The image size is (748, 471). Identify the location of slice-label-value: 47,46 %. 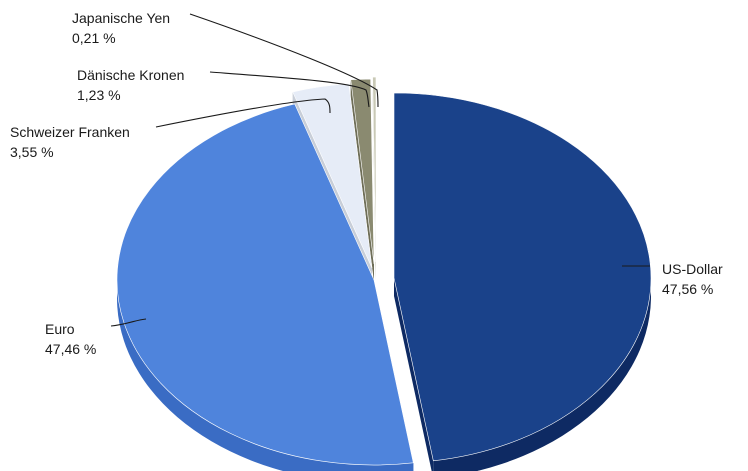
(70, 349).